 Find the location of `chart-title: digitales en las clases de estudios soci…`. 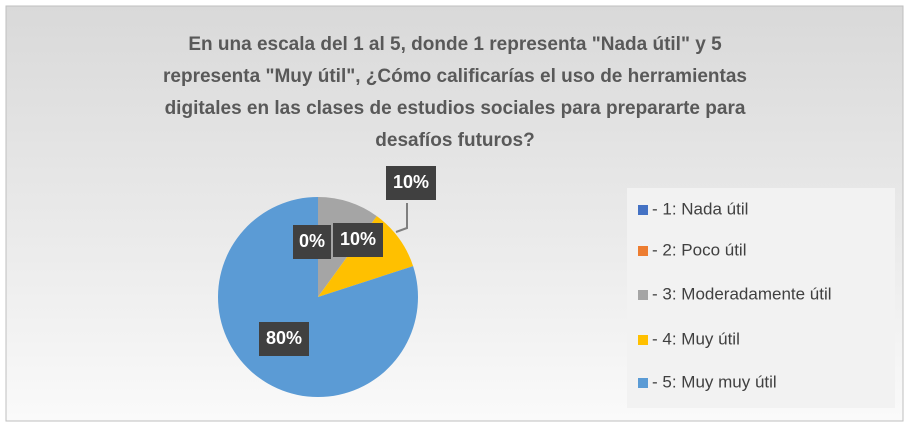

chart-title: digitales en las clases de estudios soci… is located at coordinates (455, 108).